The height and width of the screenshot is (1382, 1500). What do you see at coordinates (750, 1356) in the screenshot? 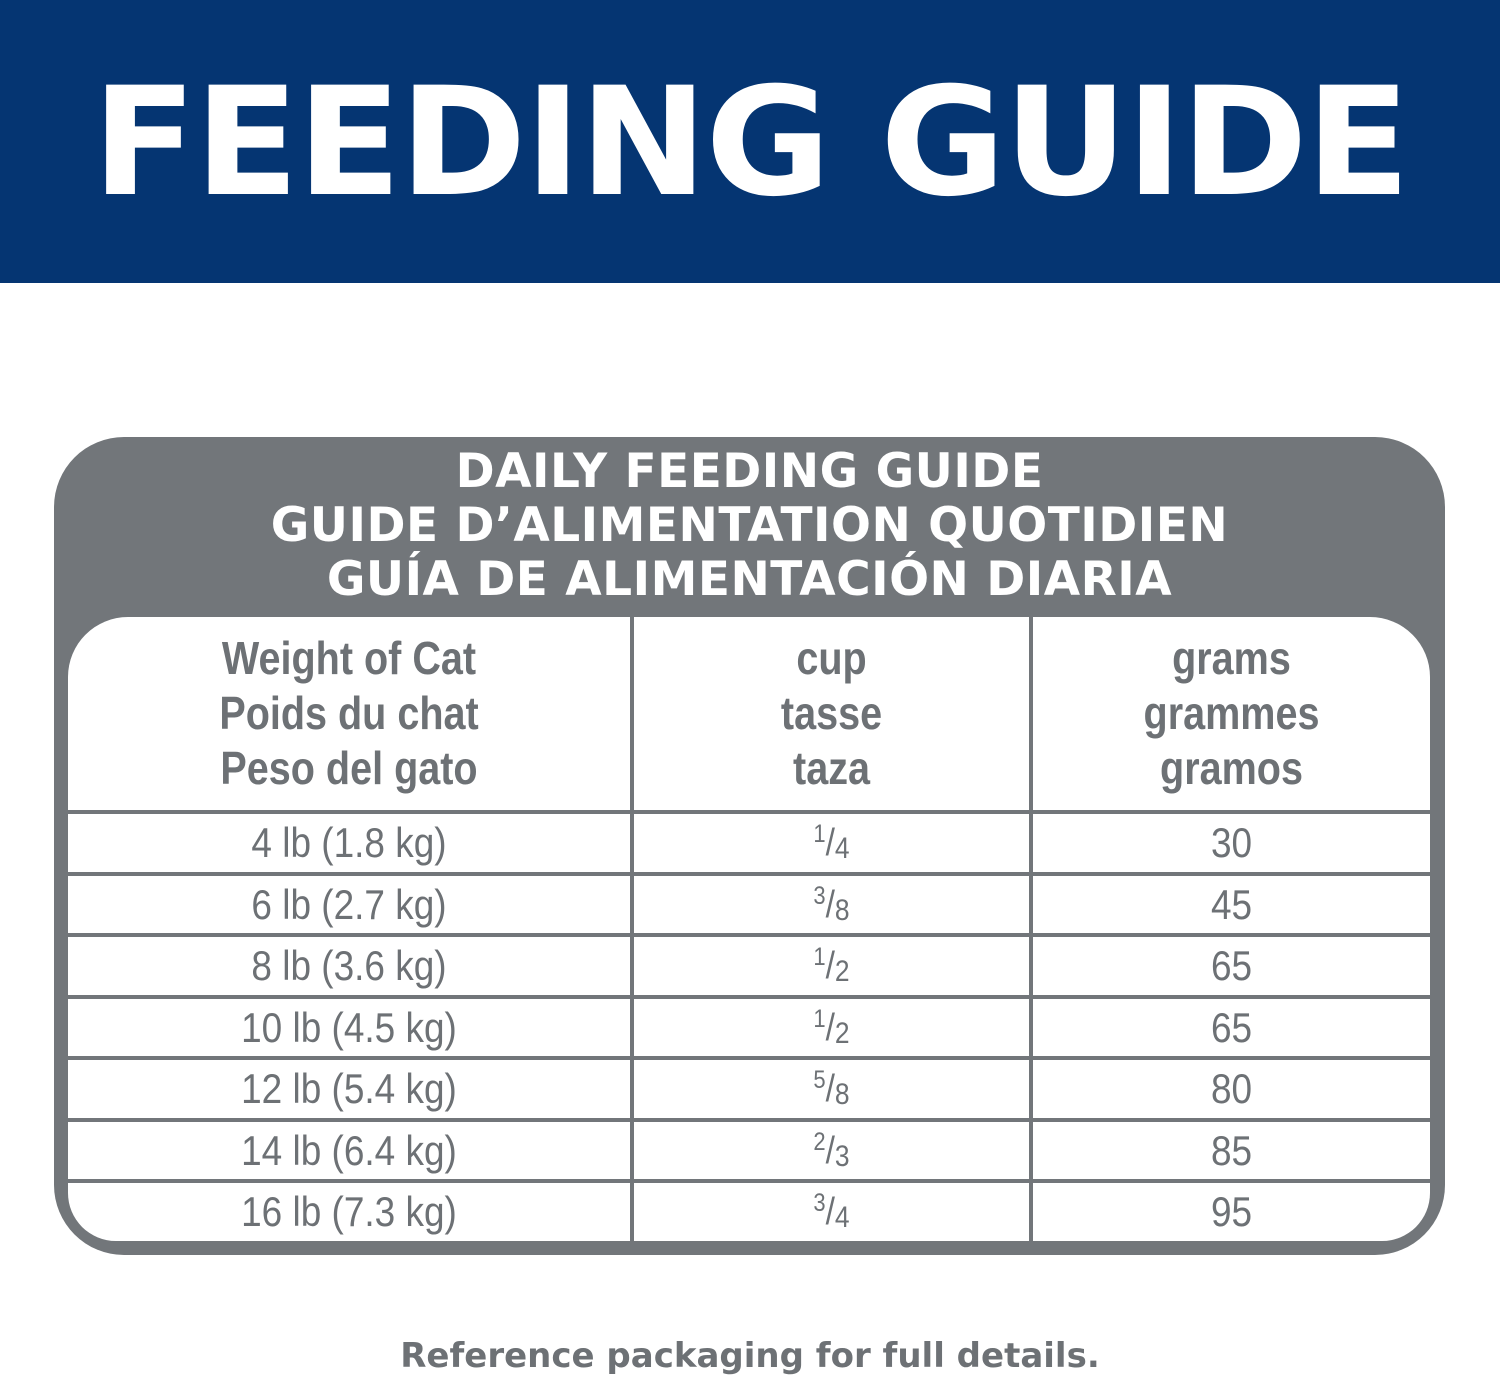
I see `footer-note: Reference packaging for full details.` at bounding box center [750, 1356].